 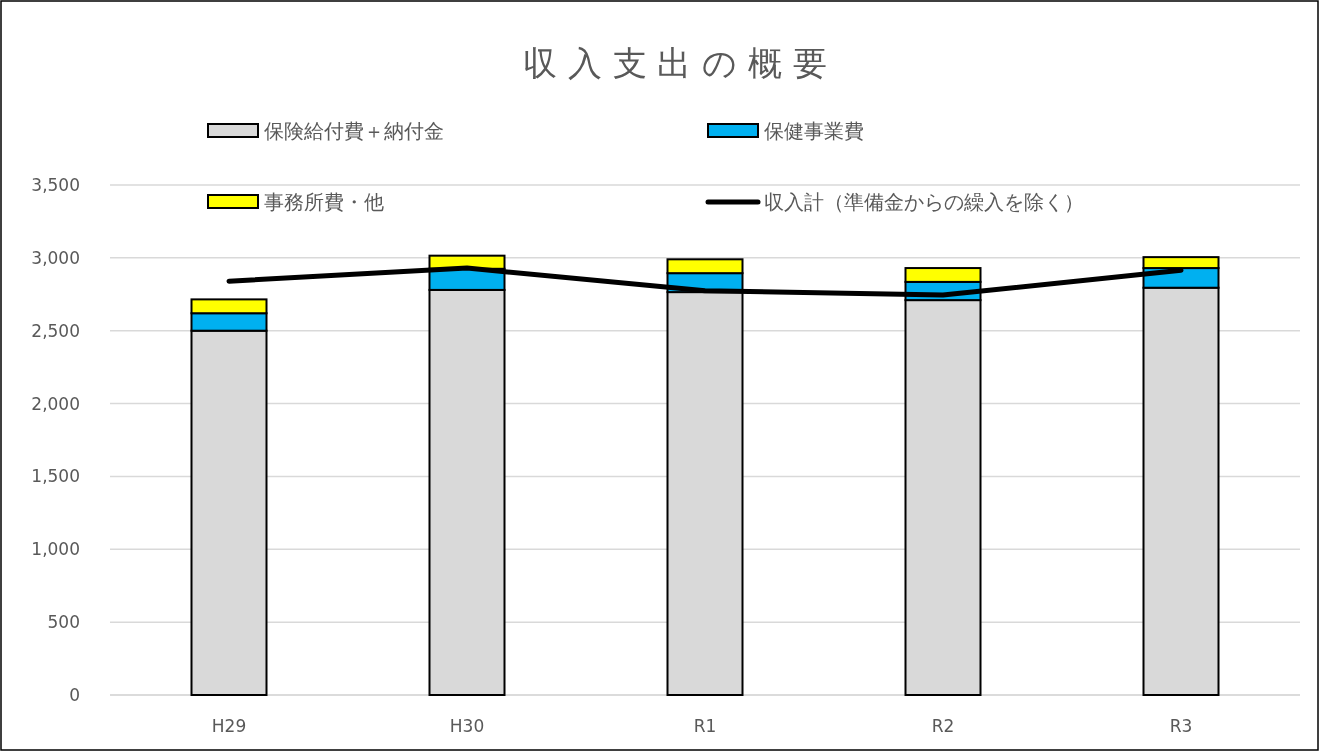 I want to click on x-tick-label: R3, so click(x=1181, y=726).